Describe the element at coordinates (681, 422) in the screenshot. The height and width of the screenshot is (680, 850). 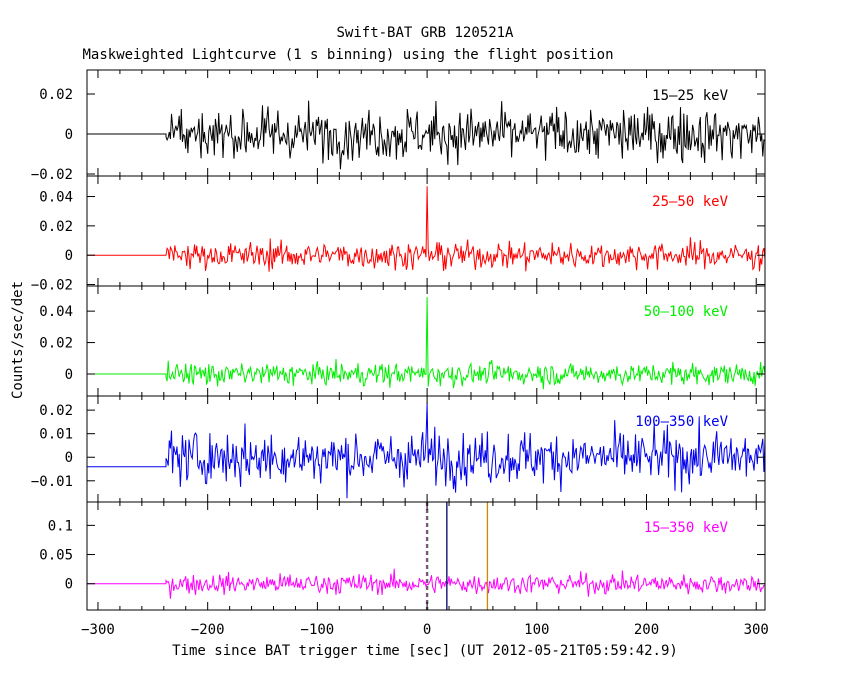
I see `band-label-3: 100–350 keV` at that location.